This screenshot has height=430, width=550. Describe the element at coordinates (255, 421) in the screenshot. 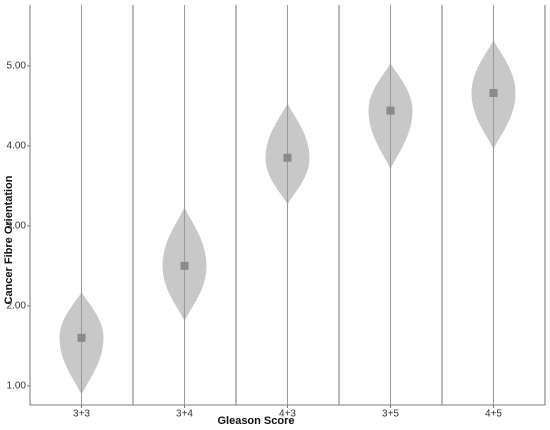

I see `x-axis-title: Gleason Score` at that location.